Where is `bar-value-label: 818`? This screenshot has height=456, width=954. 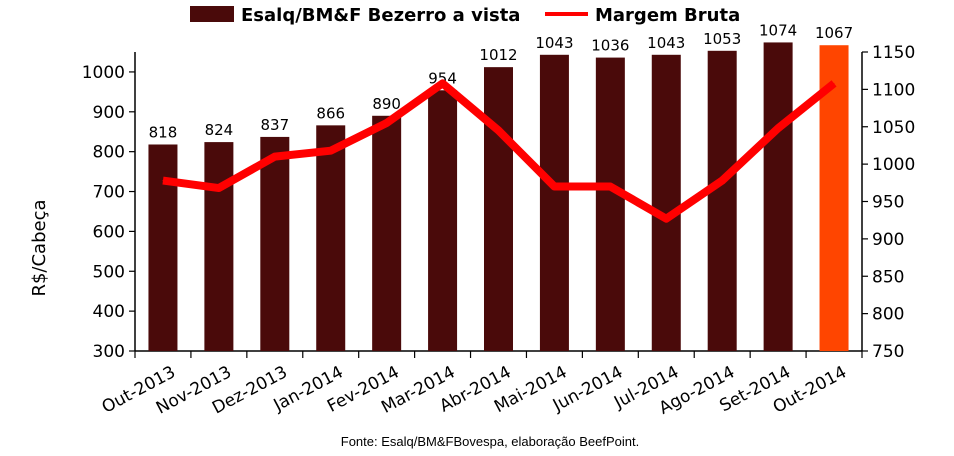
bar-value-label: 818 is located at coordinates (163, 132).